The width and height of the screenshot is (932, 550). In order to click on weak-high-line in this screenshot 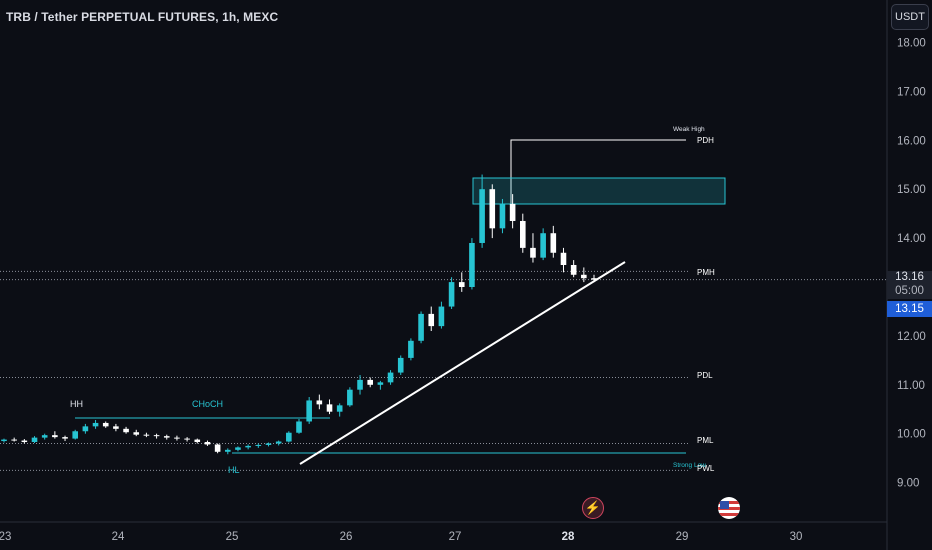, I will do `click(598, 172)`.